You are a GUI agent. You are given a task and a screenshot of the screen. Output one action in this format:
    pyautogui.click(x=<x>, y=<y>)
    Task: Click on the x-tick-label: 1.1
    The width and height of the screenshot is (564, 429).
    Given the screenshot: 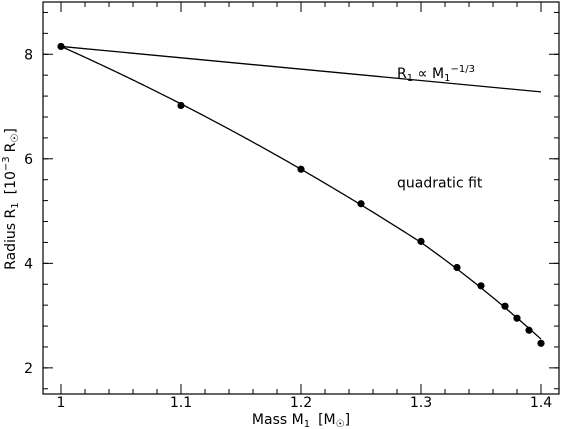 What is the action you would take?
    pyautogui.click(x=181, y=403)
    